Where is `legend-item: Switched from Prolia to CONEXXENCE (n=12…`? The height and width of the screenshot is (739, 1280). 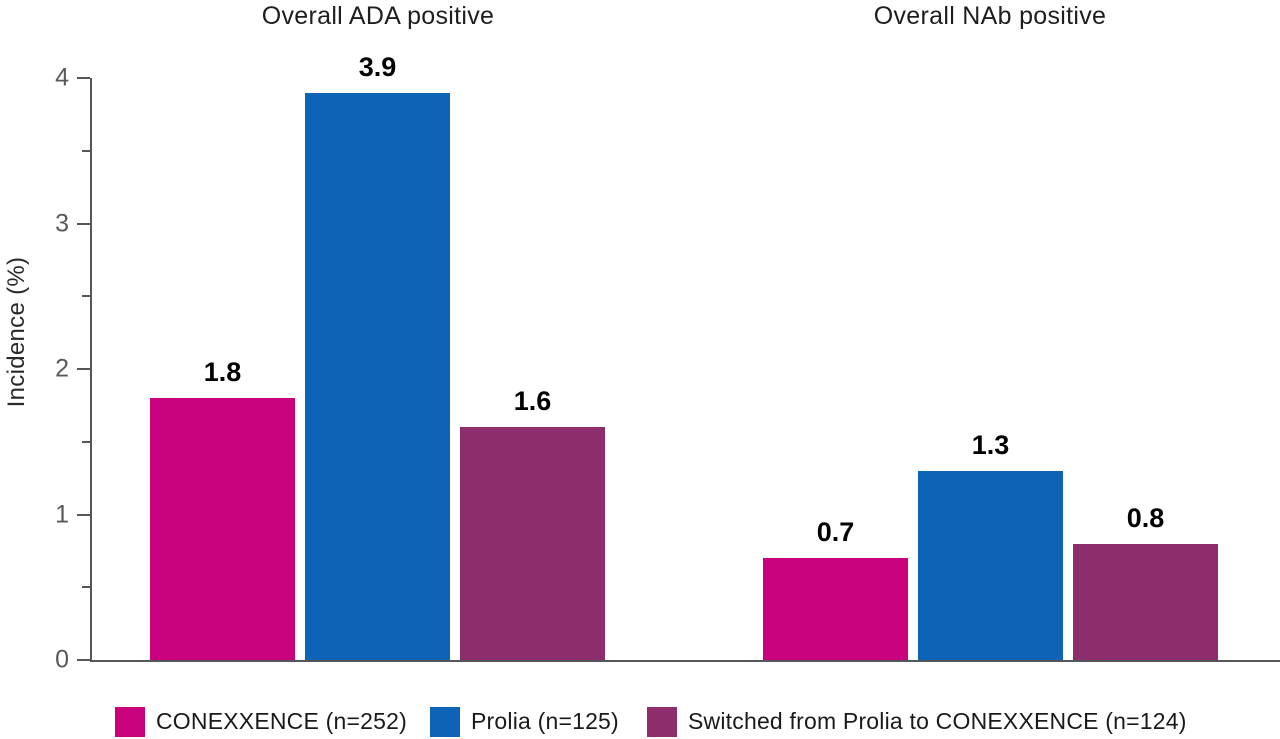 legend-item: Switched from Prolia to CONEXXENCE (n=12… is located at coordinates (917, 721).